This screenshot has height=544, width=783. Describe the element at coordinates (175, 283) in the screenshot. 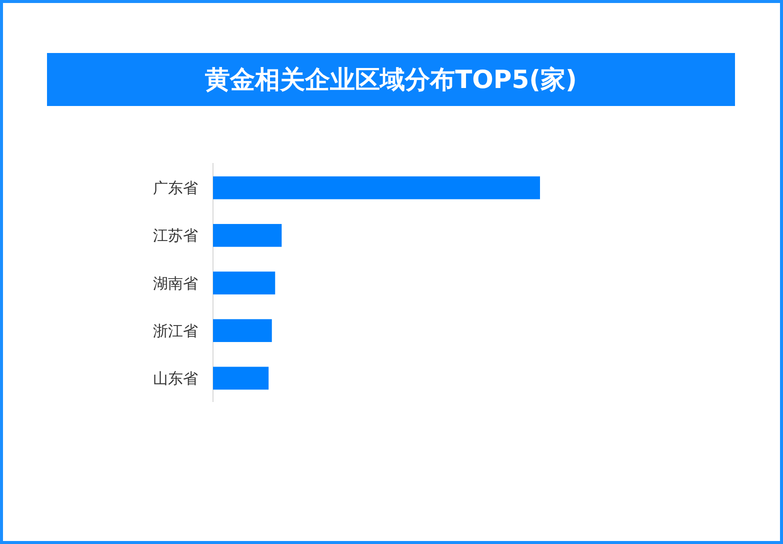

I see `y-tick-label: 湖南省` at that location.